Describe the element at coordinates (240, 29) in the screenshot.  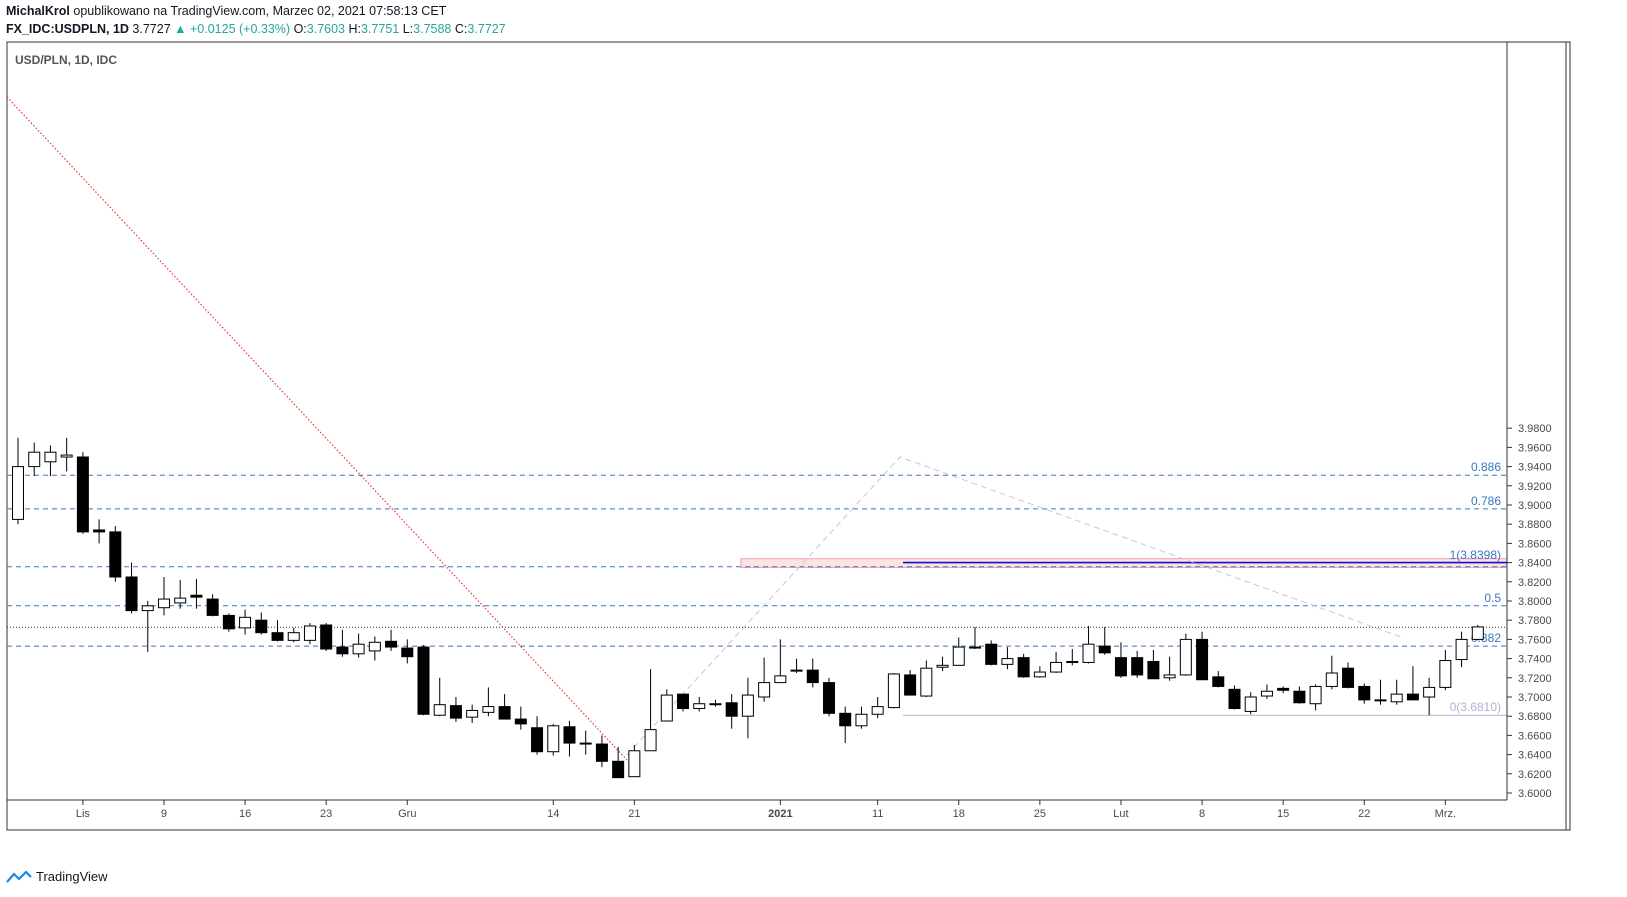
I see `price-change: +0.0125 (+0.33%)` at that location.